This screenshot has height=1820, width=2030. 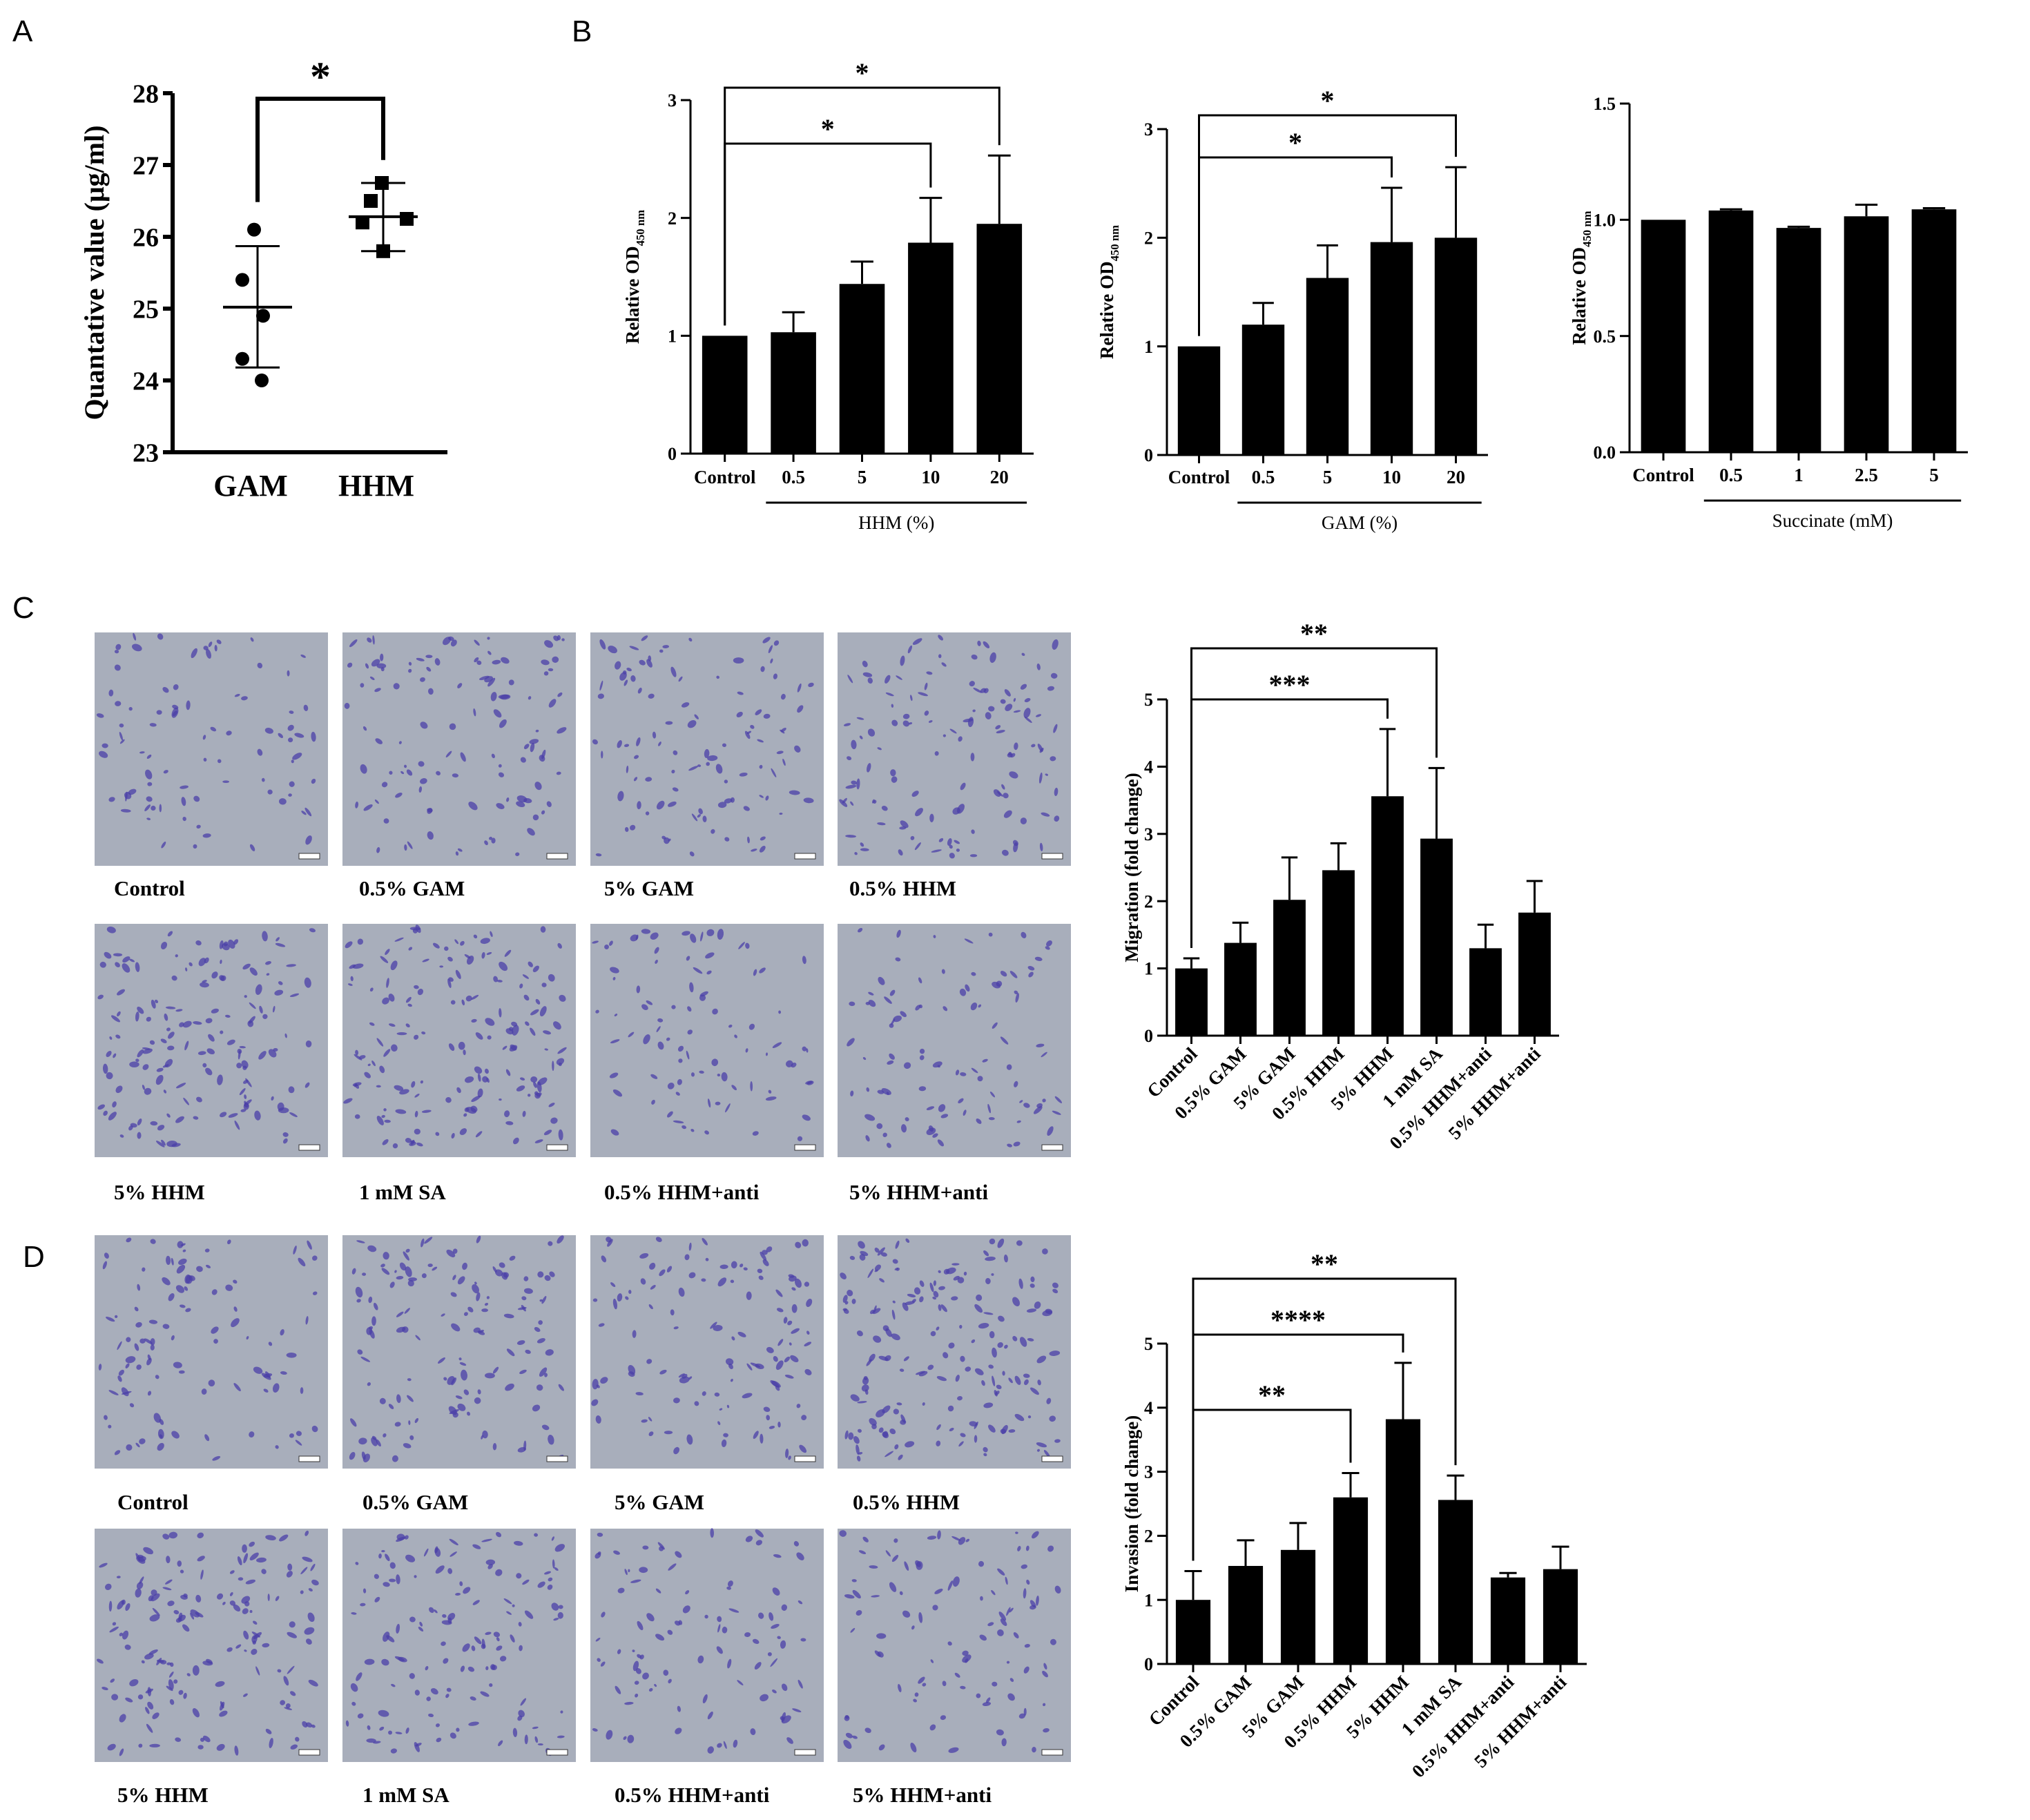 I want to click on panel-letter-b: B, so click(x=582, y=31).